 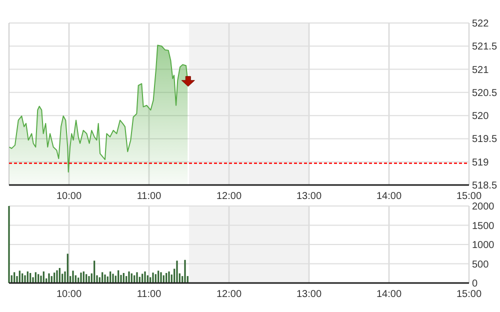 I want to click on y-tick-label: 521, so click(x=481, y=70).